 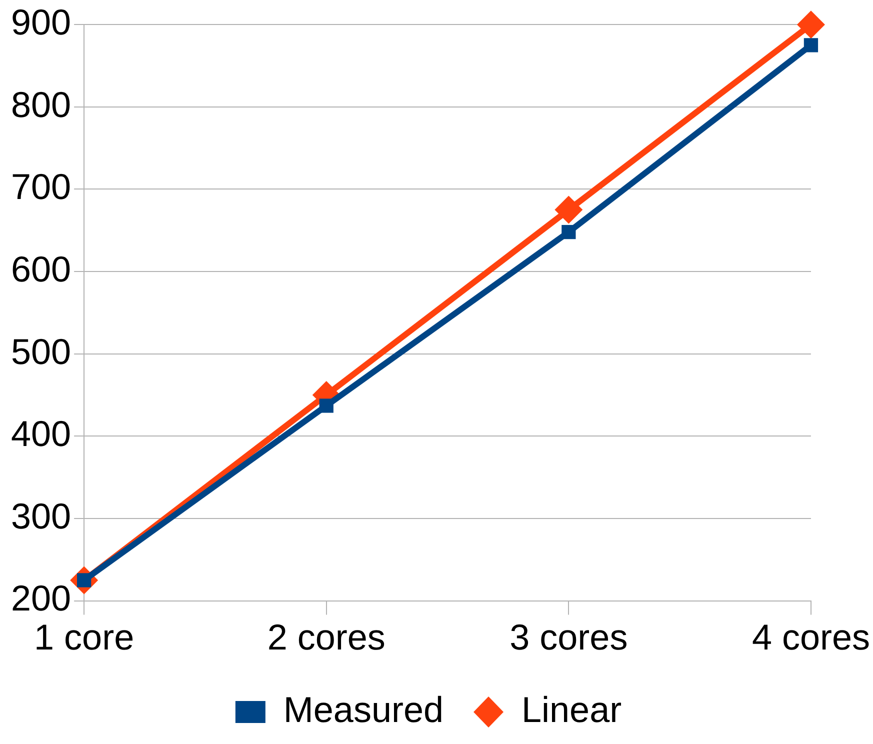 I want to click on legend-label: Linear, so click(x=572, y=709).